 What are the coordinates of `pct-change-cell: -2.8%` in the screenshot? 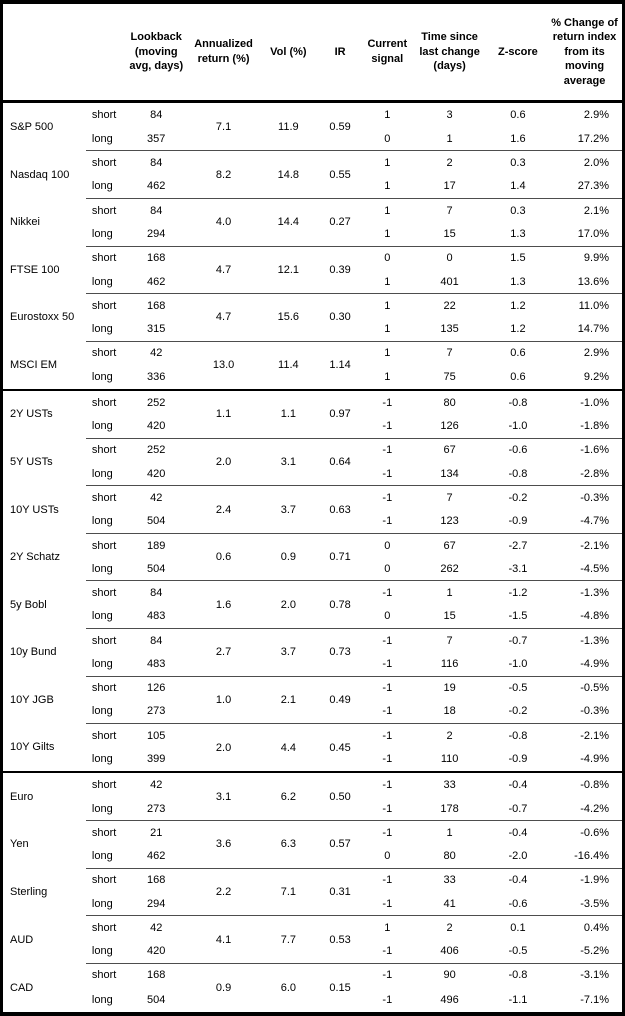 It's located at (585, 474).